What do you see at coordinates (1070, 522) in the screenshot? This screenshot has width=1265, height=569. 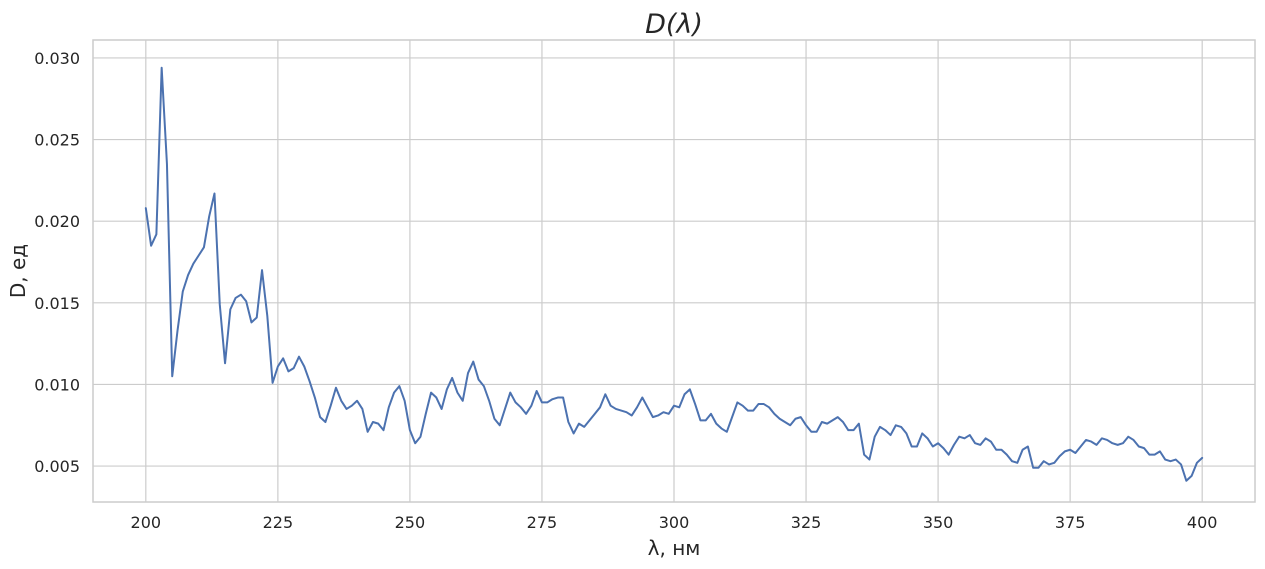 I see `x-tick-label-7: 375` at bounding box center [1070, 522].